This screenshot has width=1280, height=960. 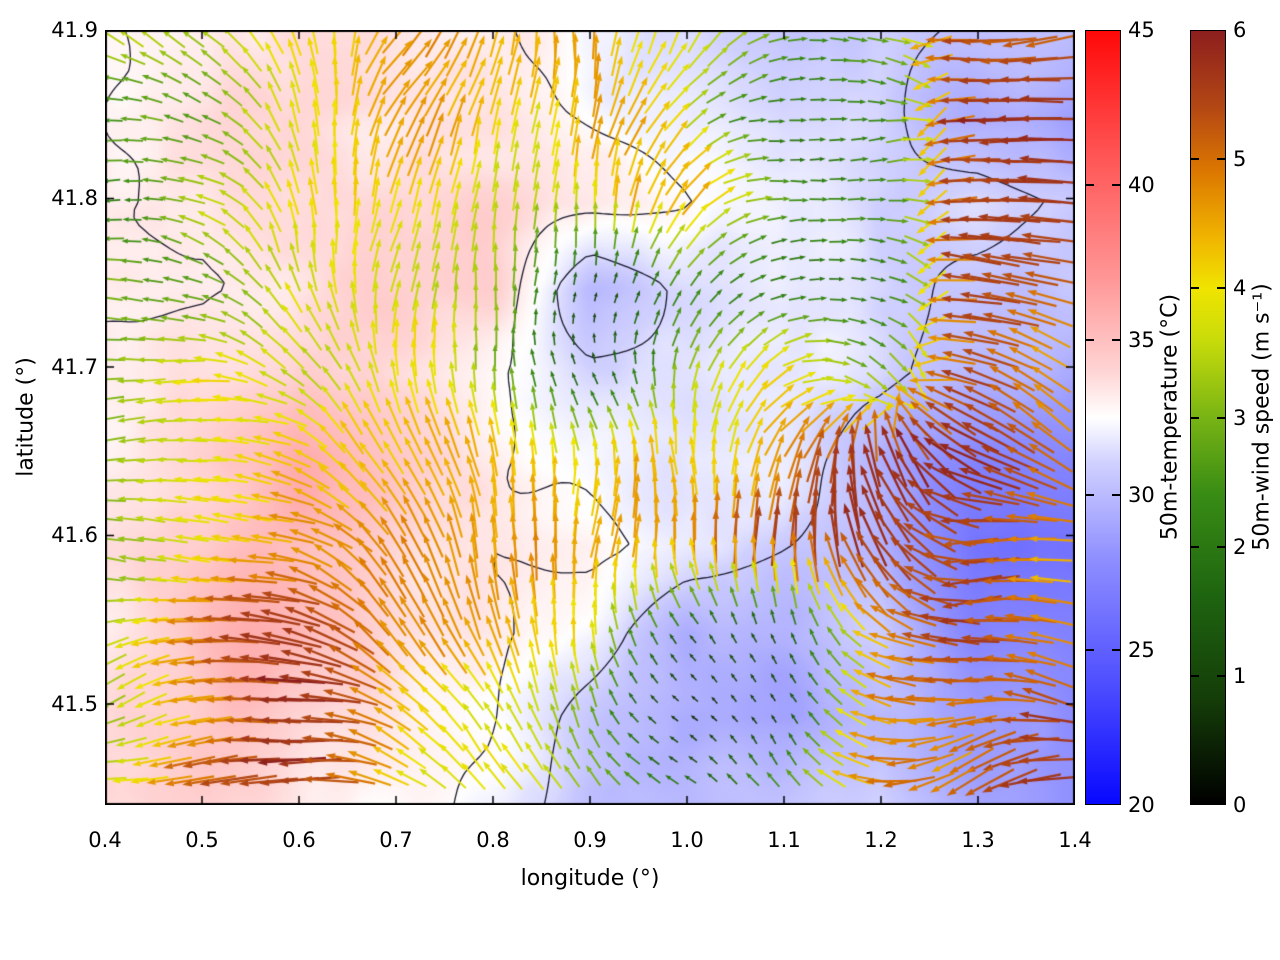 What do you see at coordinates (493, 840) in the screenshot?
I see `x-tick-label: 0.8` at bounding box center [493, 840].